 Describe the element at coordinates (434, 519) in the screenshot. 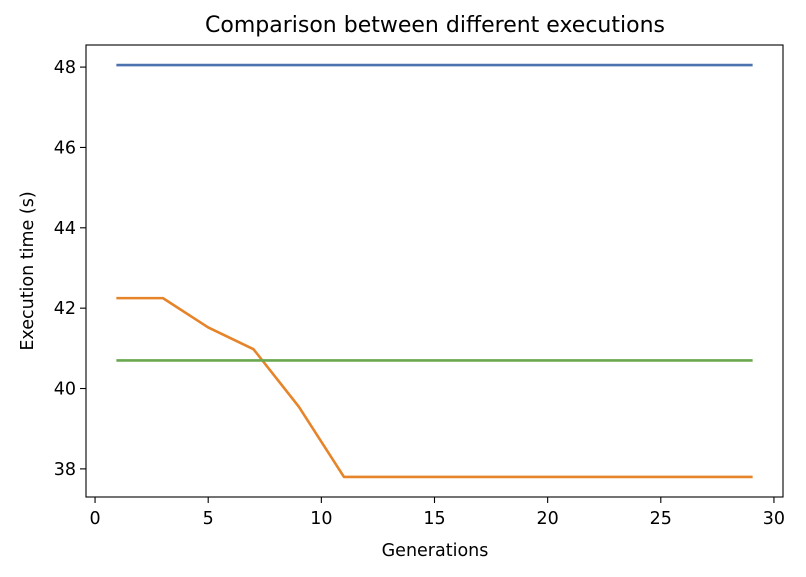

I see `x-tick-label: 15` at that location.